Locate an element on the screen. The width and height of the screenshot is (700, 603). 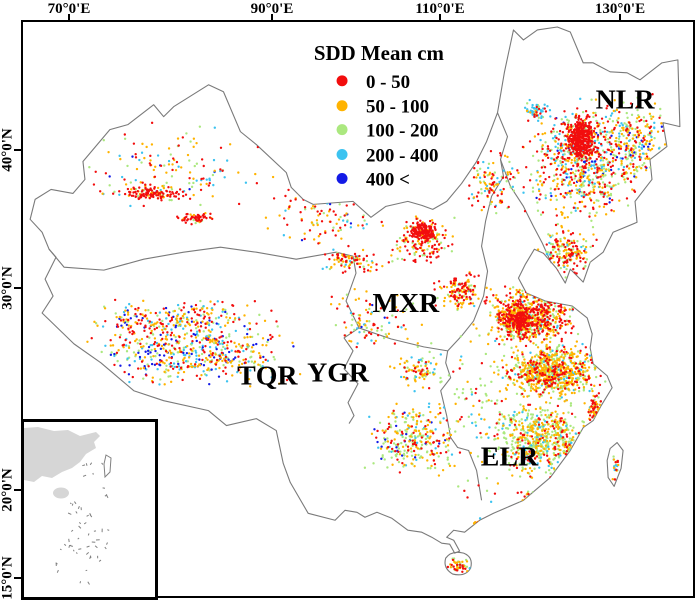
inset-mainland-shape is located at coordinates (62, 454).